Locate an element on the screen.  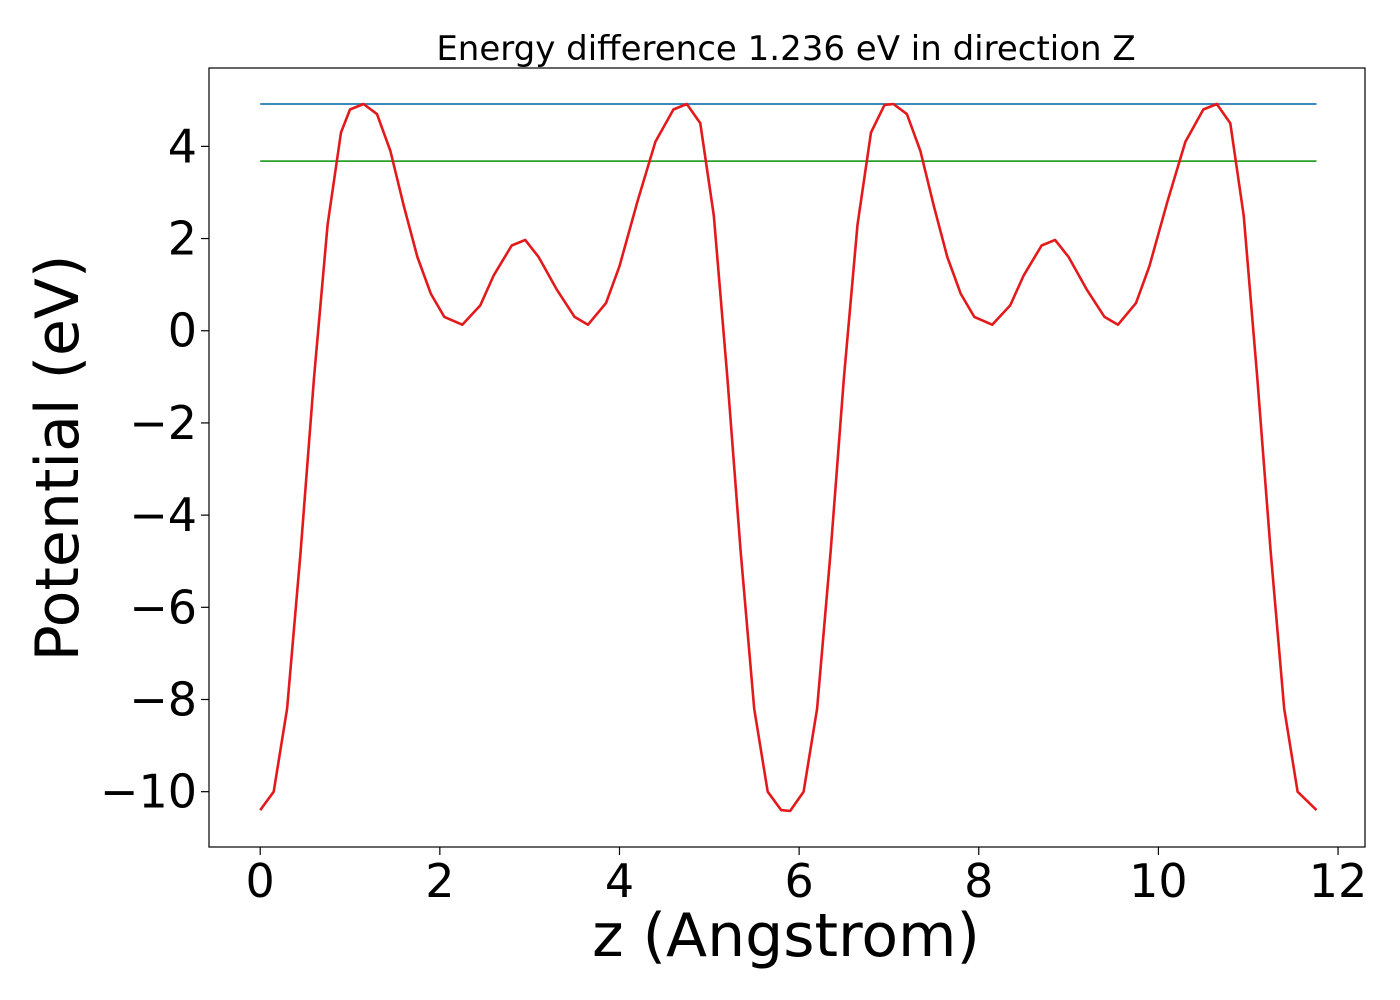
x-tick-label: 6 is located at coordinates (798, 881).